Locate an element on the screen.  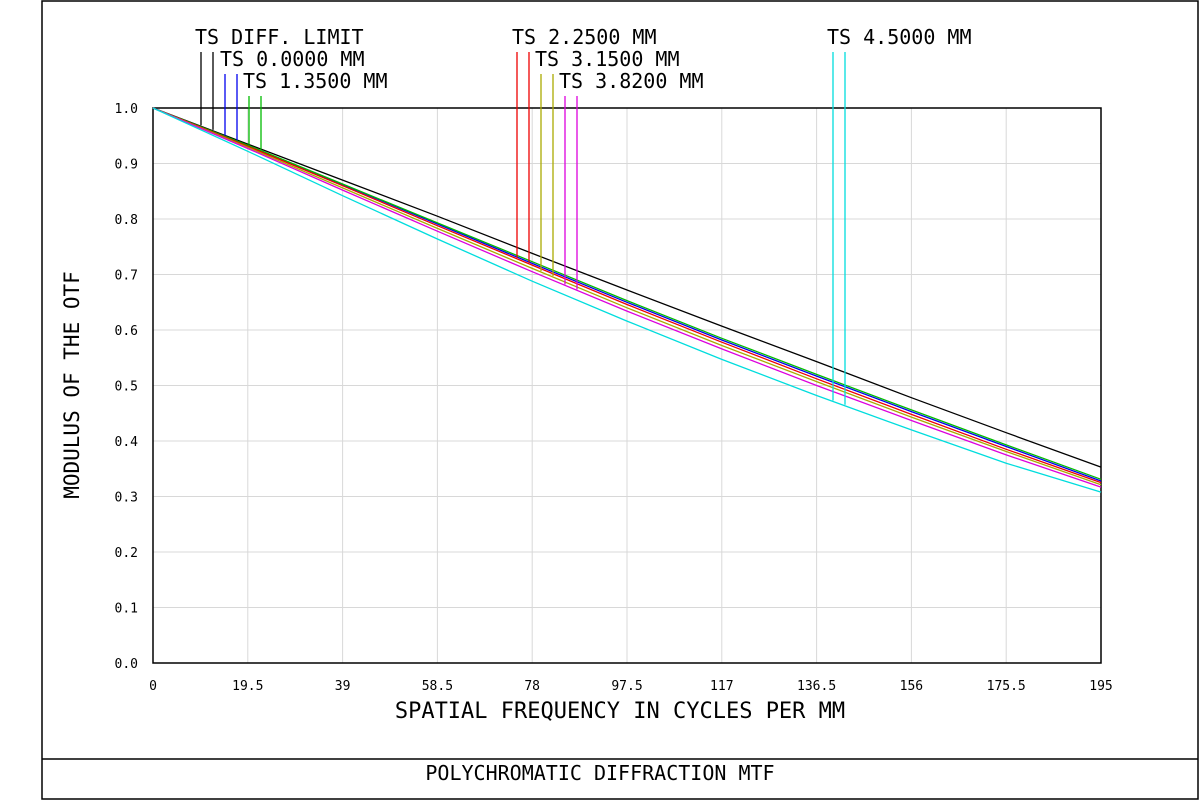
x-axis-label: SPATIAL FREQUENCY IN CYCLES PER MM is located at coordinates (620, 711).